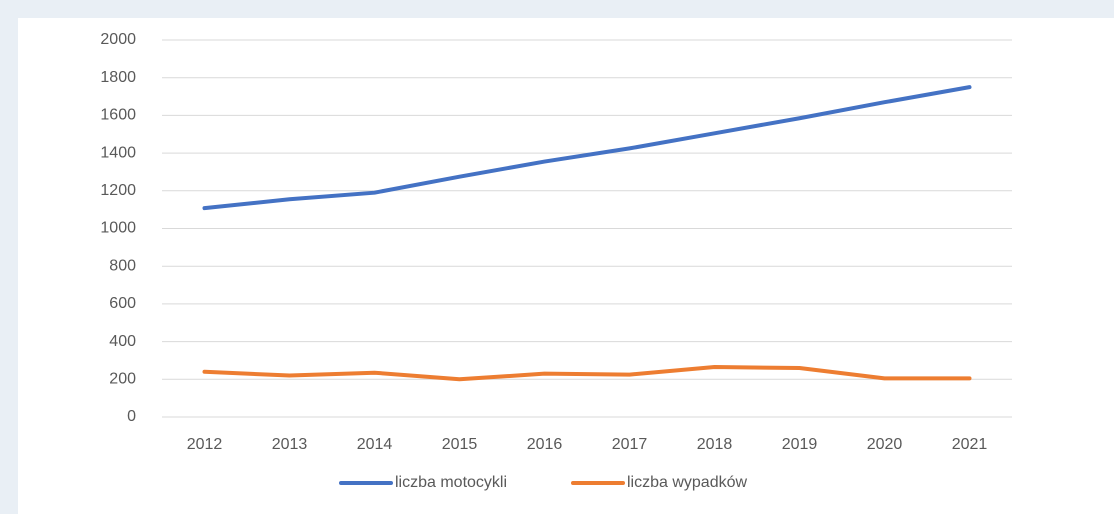  What do you see at coordinates (122, 341) in the screenshot?
I see `y-tick-label: 400` at bounding box center [122, 341].